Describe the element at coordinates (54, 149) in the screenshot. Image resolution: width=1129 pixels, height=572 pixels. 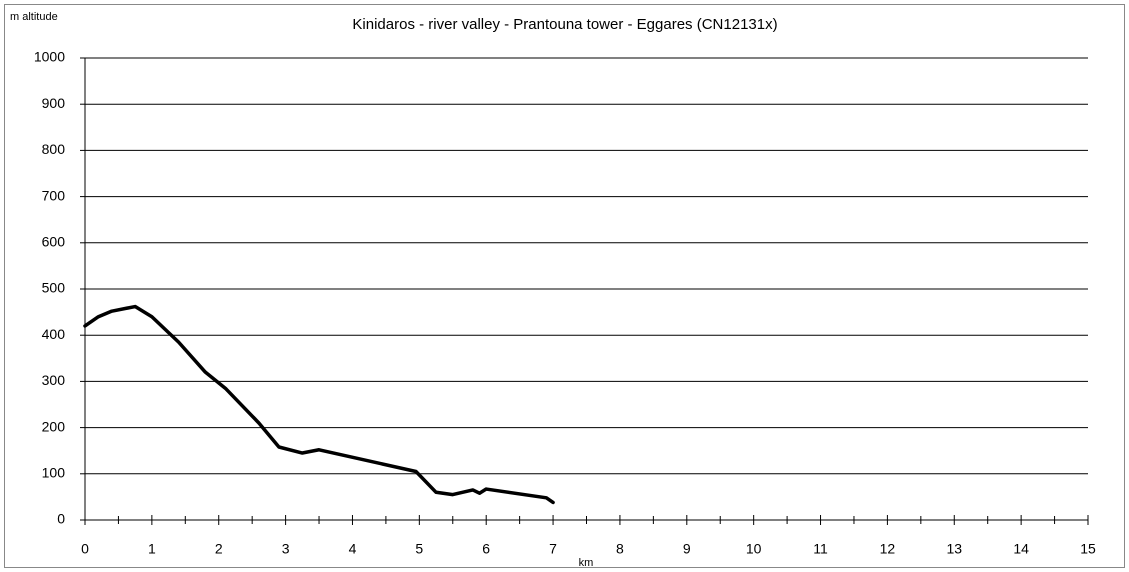
I see `y-tick-label: 800` at that location.